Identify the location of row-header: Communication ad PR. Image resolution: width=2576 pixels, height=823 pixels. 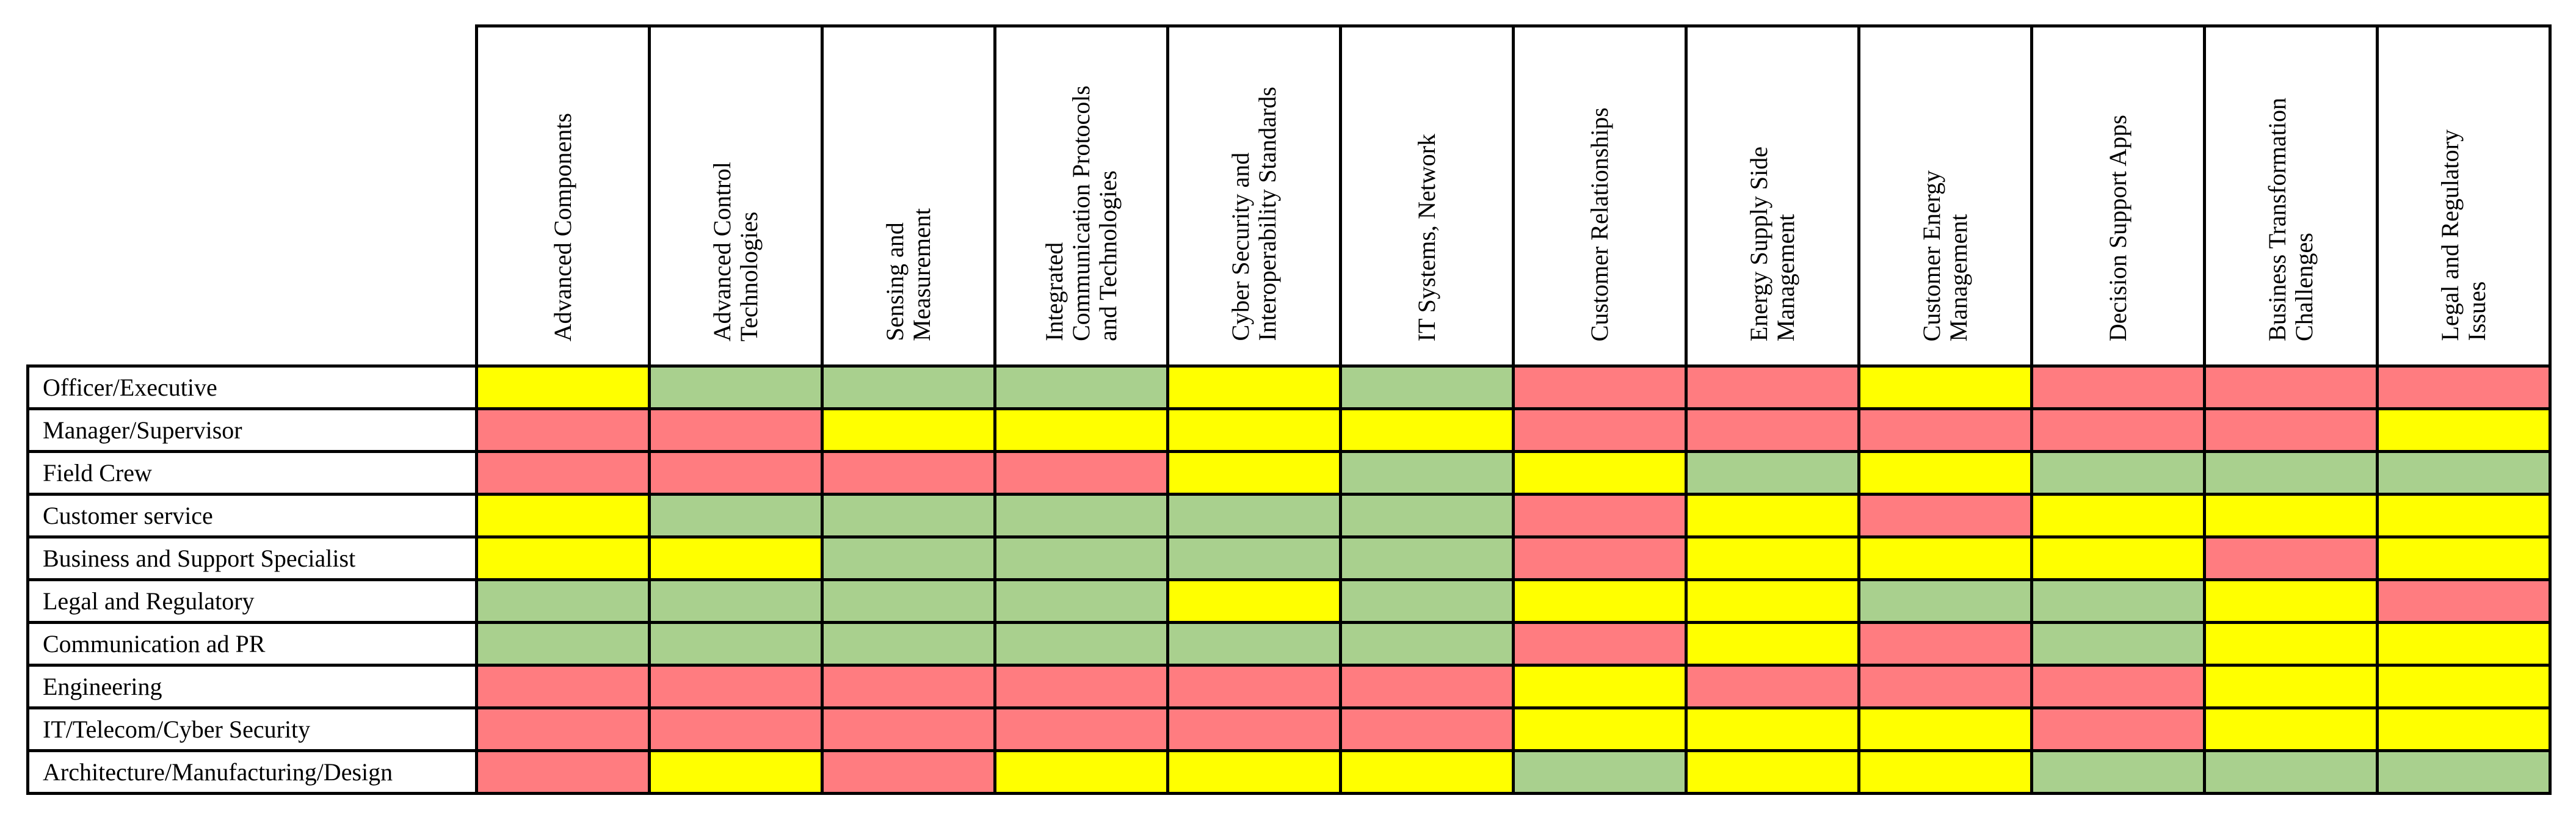
(252, 644).